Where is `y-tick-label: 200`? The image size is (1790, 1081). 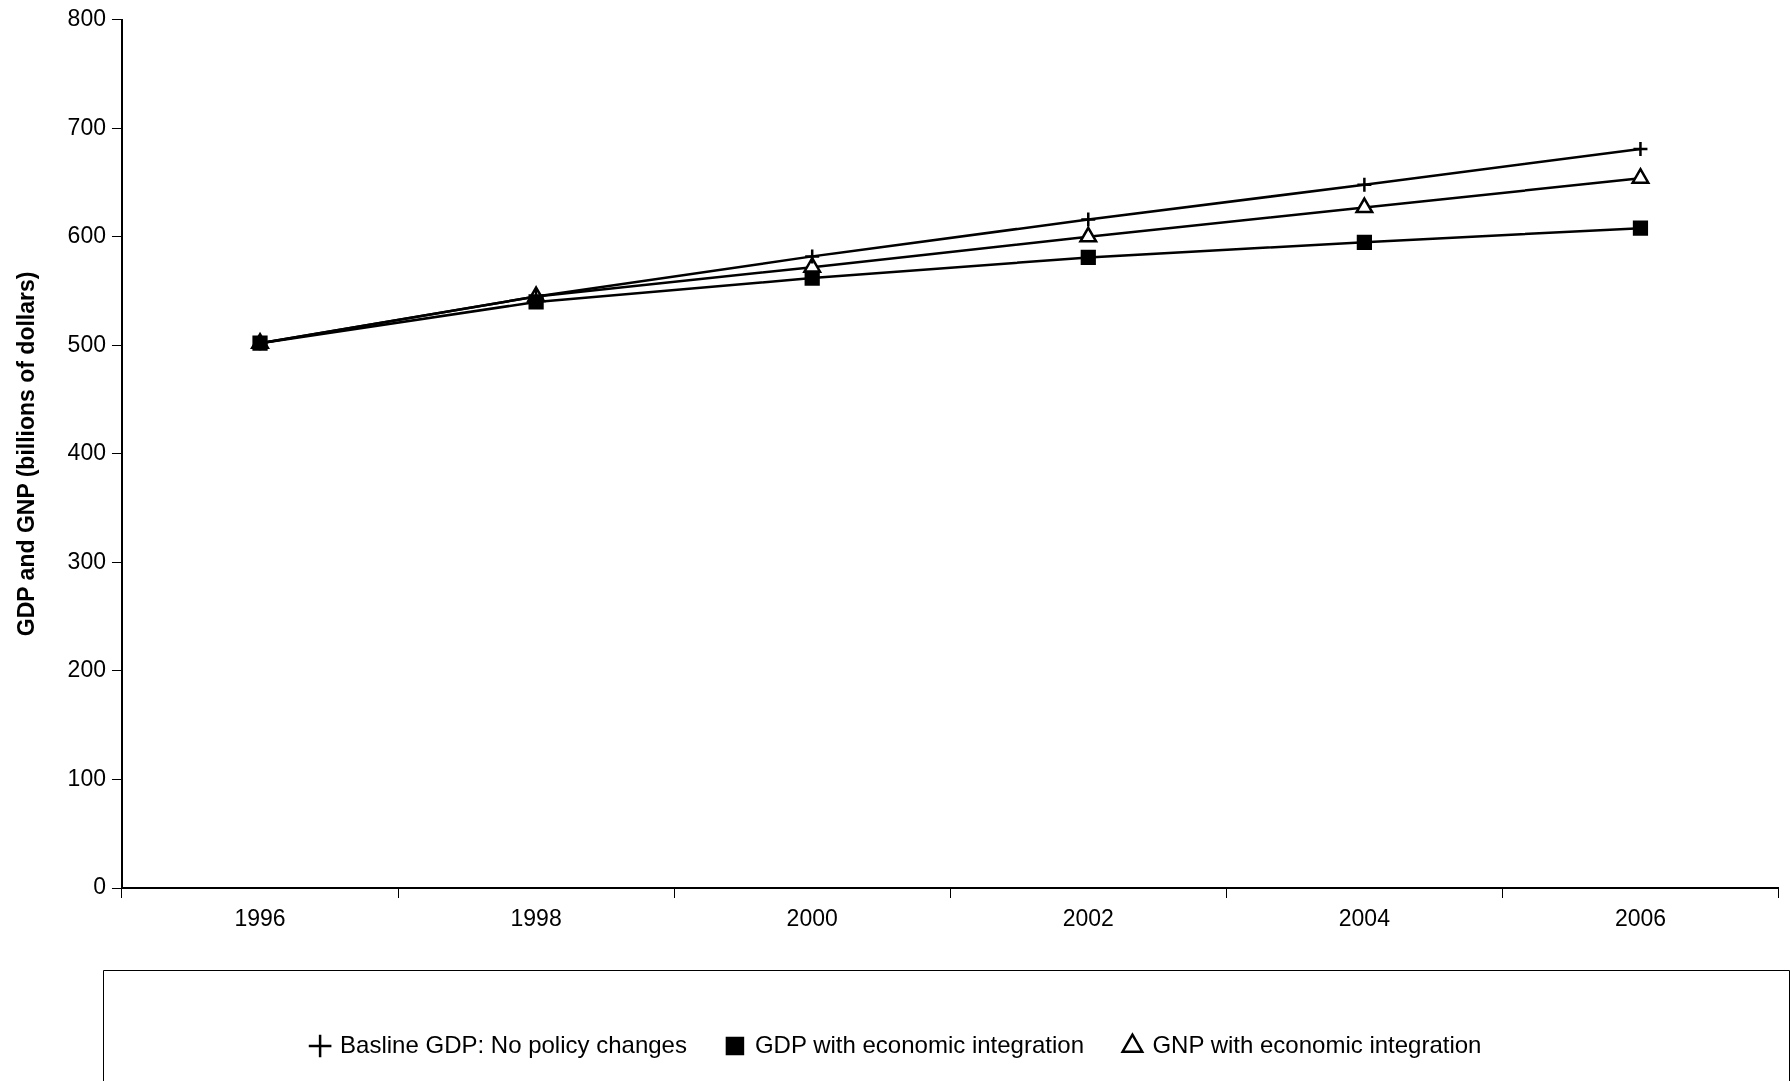
y-tick-label: 200 is located at coordinates (86, 669).